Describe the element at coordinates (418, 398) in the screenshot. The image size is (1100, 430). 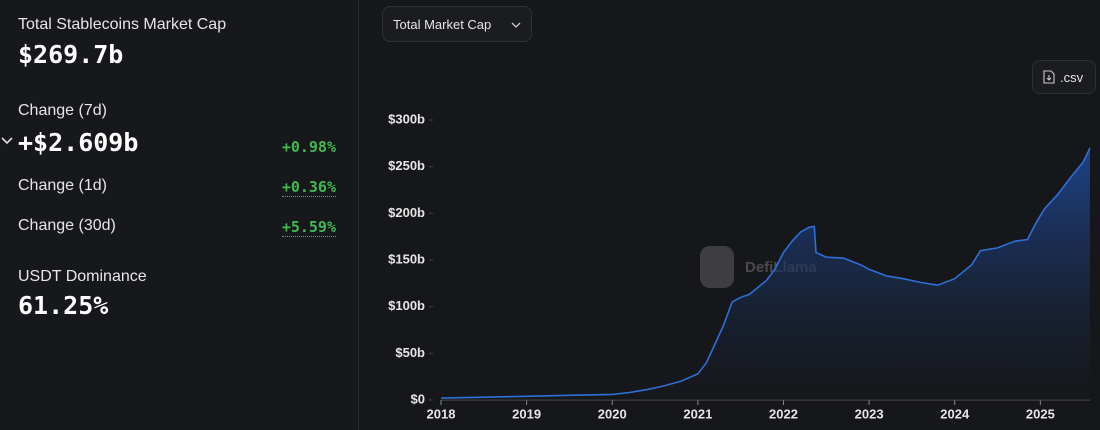
I see `y-tick-label: $0` at that location.